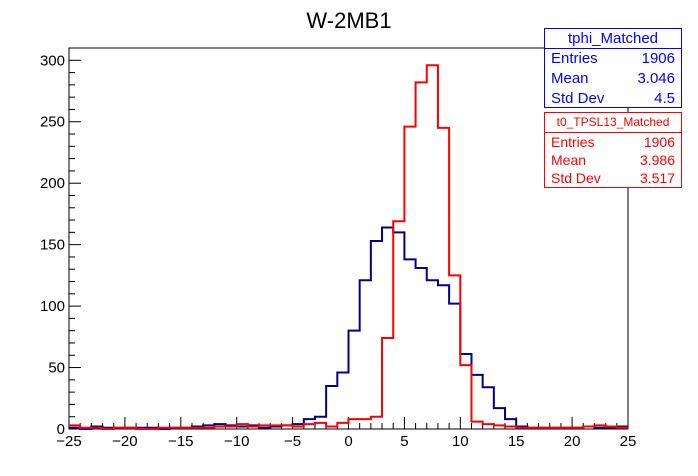  I want to click on stats-box-title: t0_TPSL13_Matched, so click(613, 123).